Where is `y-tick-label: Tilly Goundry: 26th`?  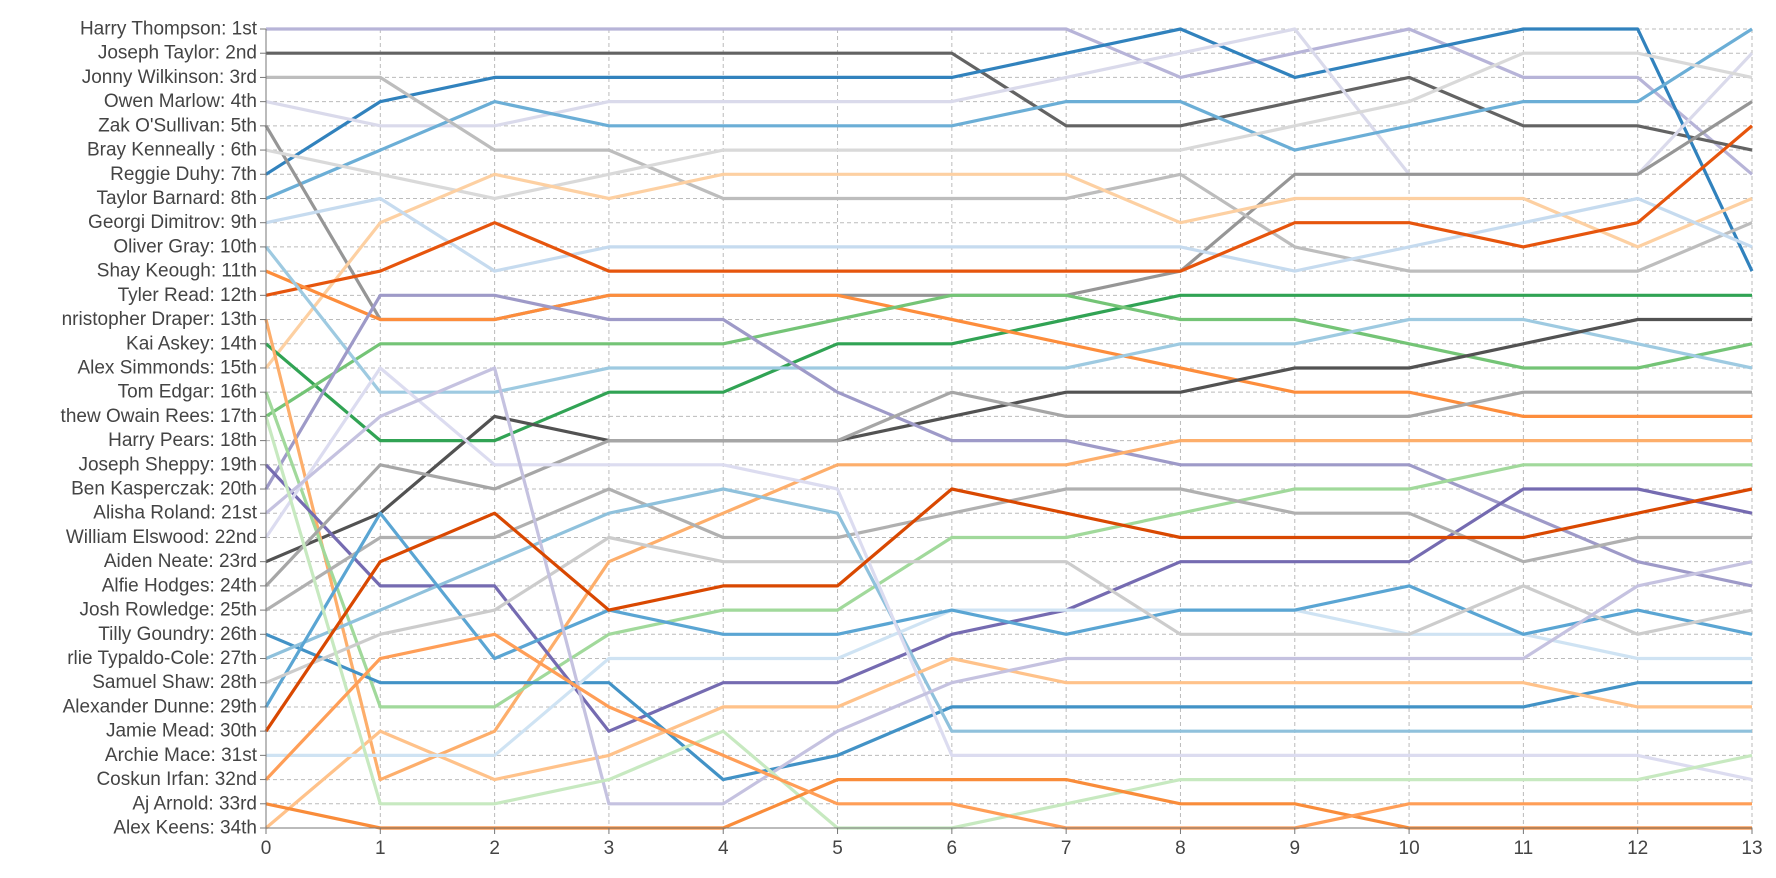 y-tick-label: Tilly Goundry: 26th is located at coordinates (177, 634).